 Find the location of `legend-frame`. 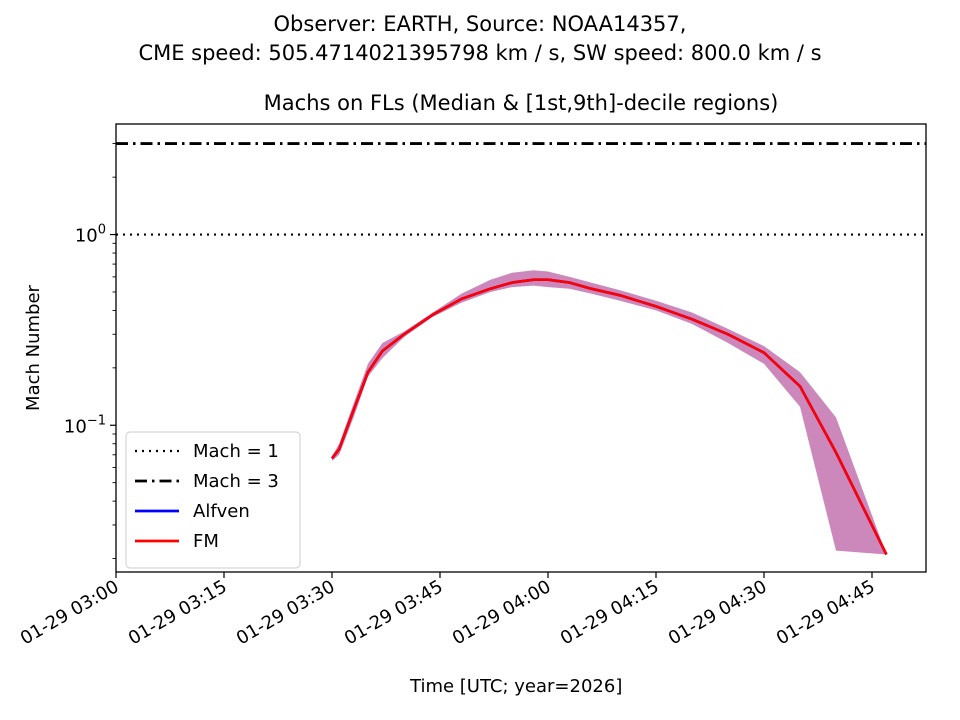

legend-frame is located at coordinates (213, 500).